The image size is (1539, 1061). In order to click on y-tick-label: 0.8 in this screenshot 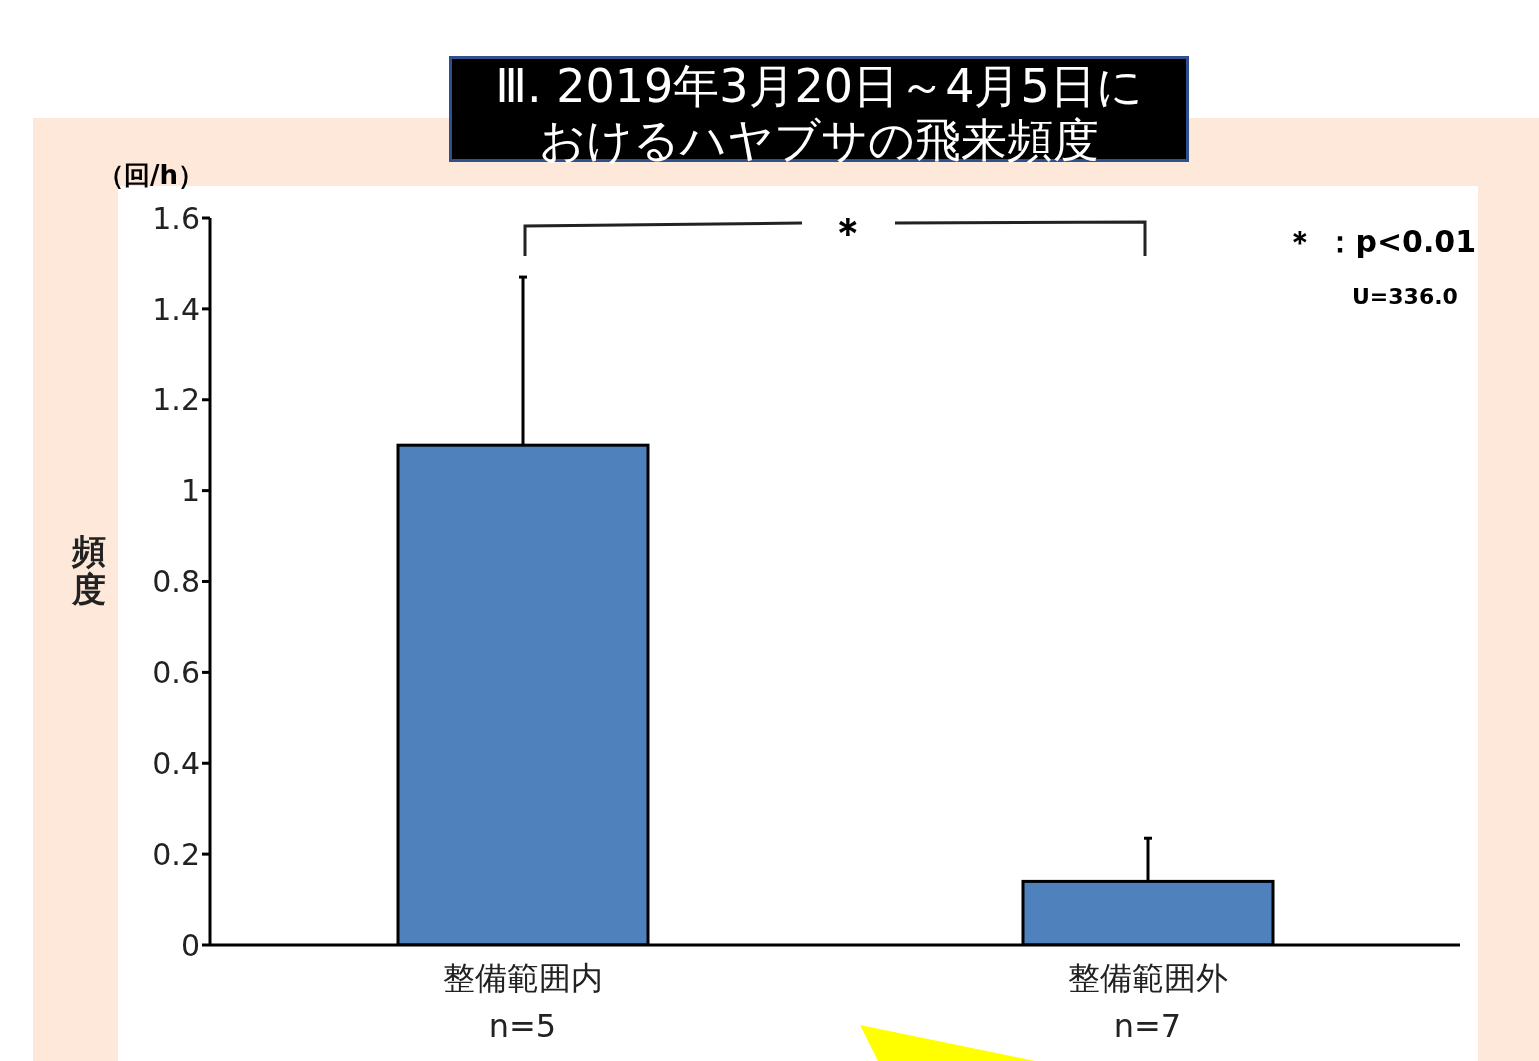, I will do `click(176, 582)`.